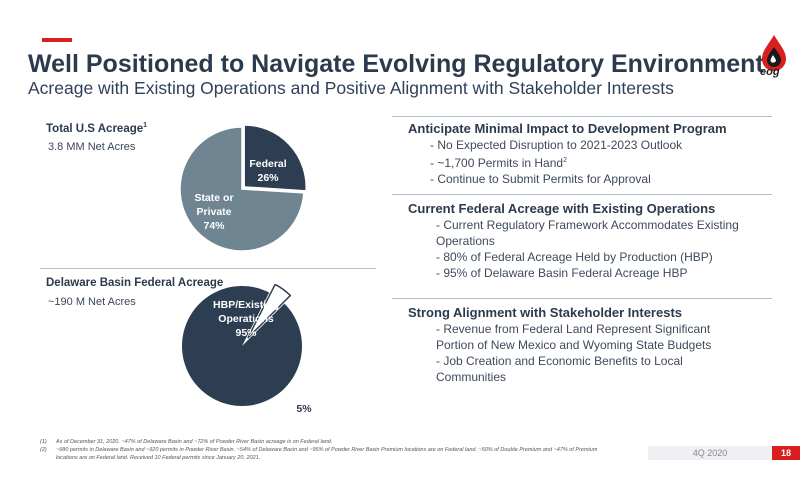 The image size is (800, 486). I want to click on total-acreage-pie-chart, so click(243, 188).